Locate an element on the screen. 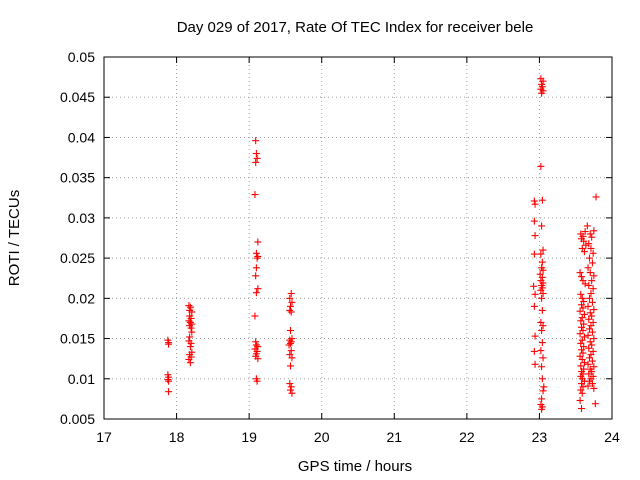  y-tick-label: 0.045 is located at coordinates (77, 97).